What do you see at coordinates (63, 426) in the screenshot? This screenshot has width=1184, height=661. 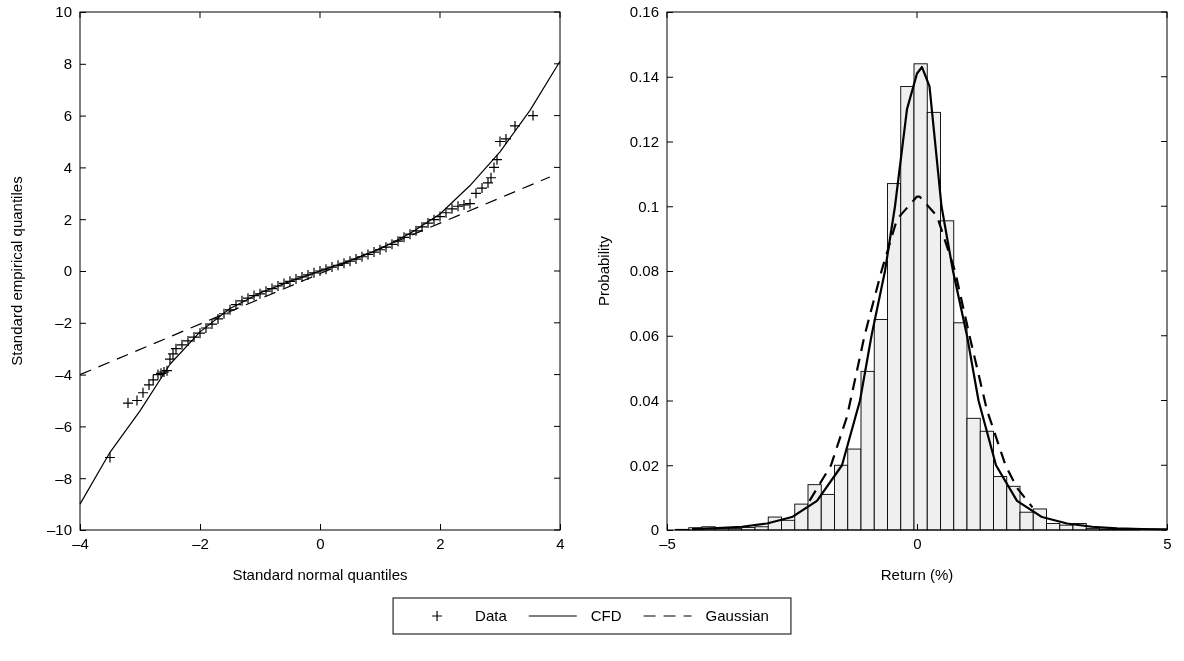 I see `y-tick-label: –6` at bounding box center [63, 426].